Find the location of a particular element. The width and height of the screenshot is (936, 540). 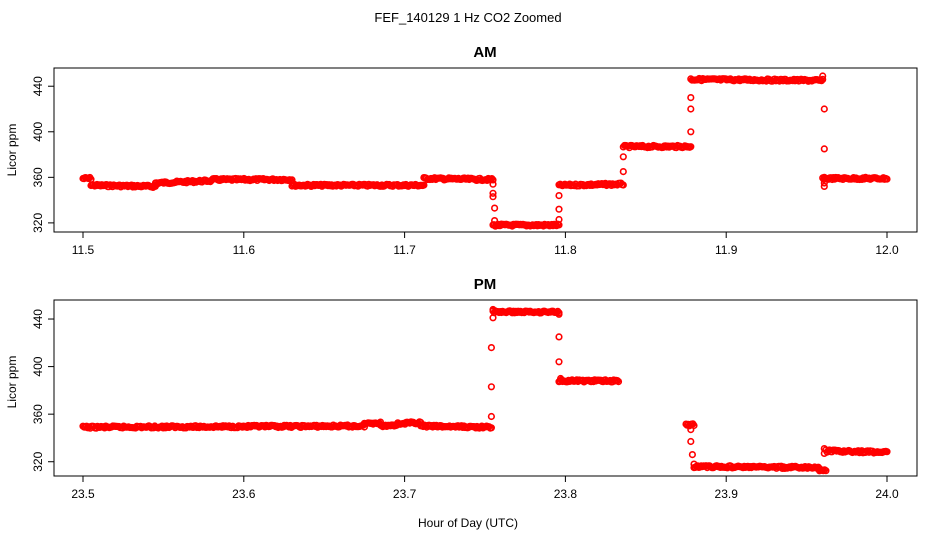

panel-pm-title: PM is located at coordinates (485, 284).